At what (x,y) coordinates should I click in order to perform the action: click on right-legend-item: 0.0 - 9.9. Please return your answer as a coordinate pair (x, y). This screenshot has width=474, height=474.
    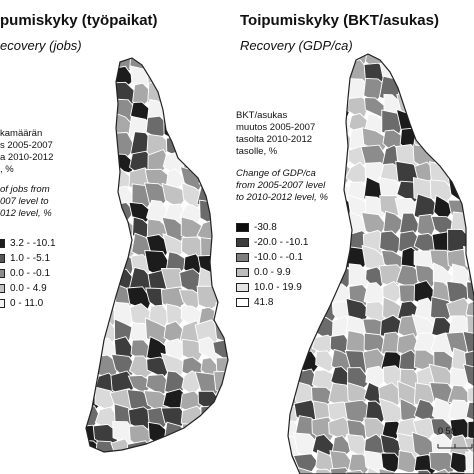
    Looking at the image, I should click on (272, 272).